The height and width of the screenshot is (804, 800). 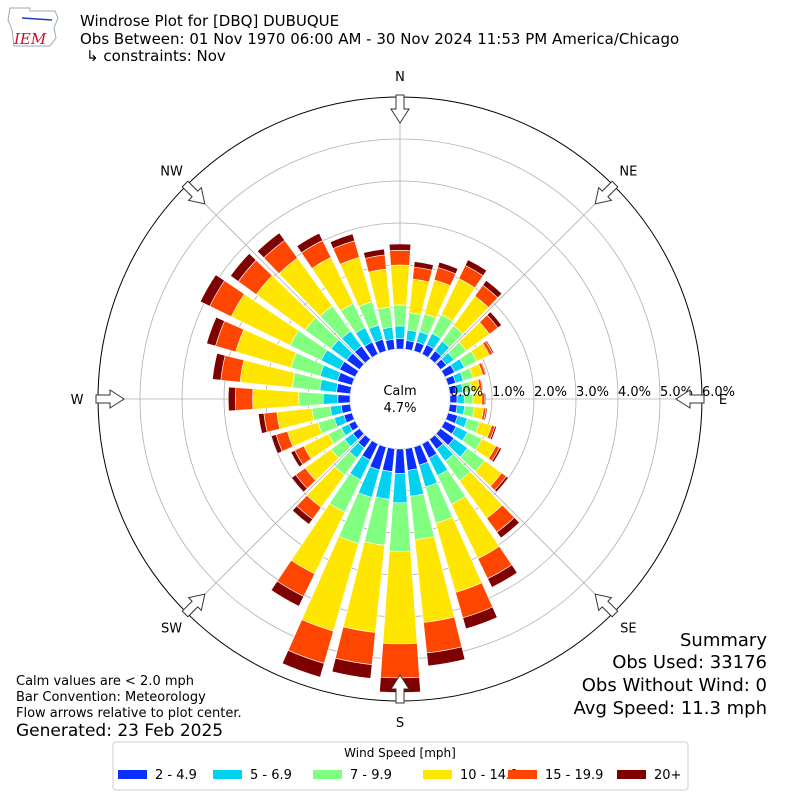 I want to click on calm-disk, so click(x=400, y=399).